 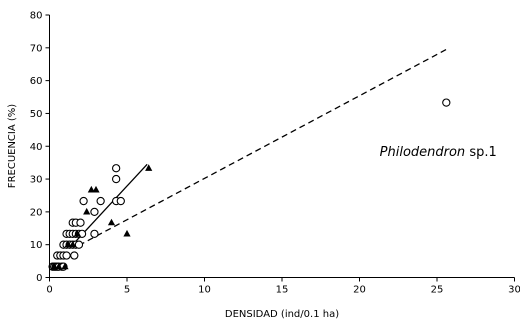 I want to click on y-ticks: 0 10 20 30 40 50 60 70 80, so click(x=40, y=147).